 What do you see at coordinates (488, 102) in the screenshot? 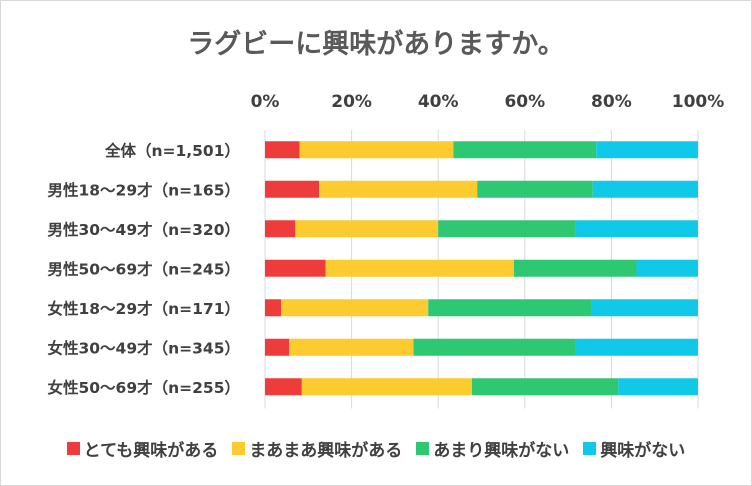
I see `x-axis-tick-labels: 0% 20% 40% 60% 80% 100%` at bounding box center [488, 102].